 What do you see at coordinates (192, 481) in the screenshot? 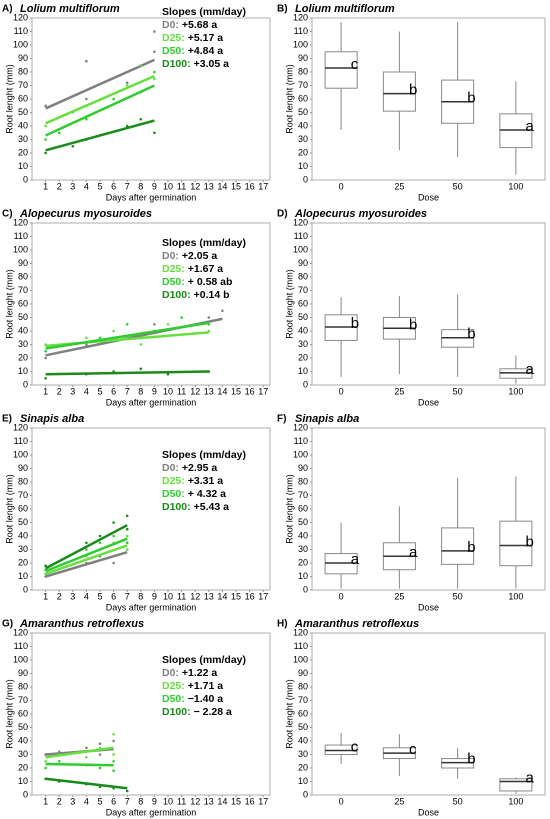
I see `legend-entry: D25: +3.31 a` at bounding box center [192, 481].